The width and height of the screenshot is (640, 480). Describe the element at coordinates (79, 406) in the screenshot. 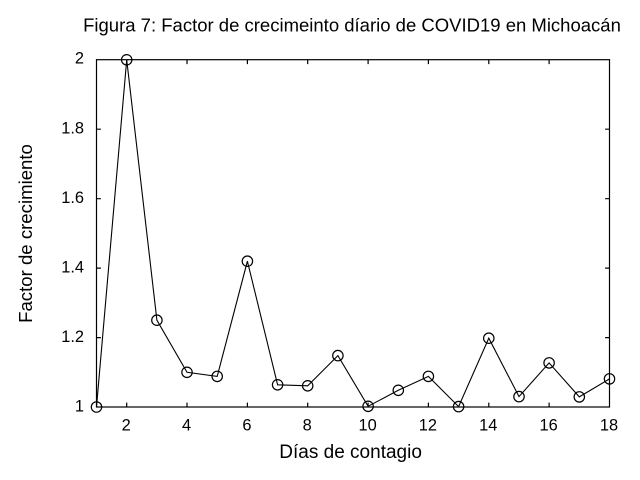

I see `svg-text: 1` at that location.